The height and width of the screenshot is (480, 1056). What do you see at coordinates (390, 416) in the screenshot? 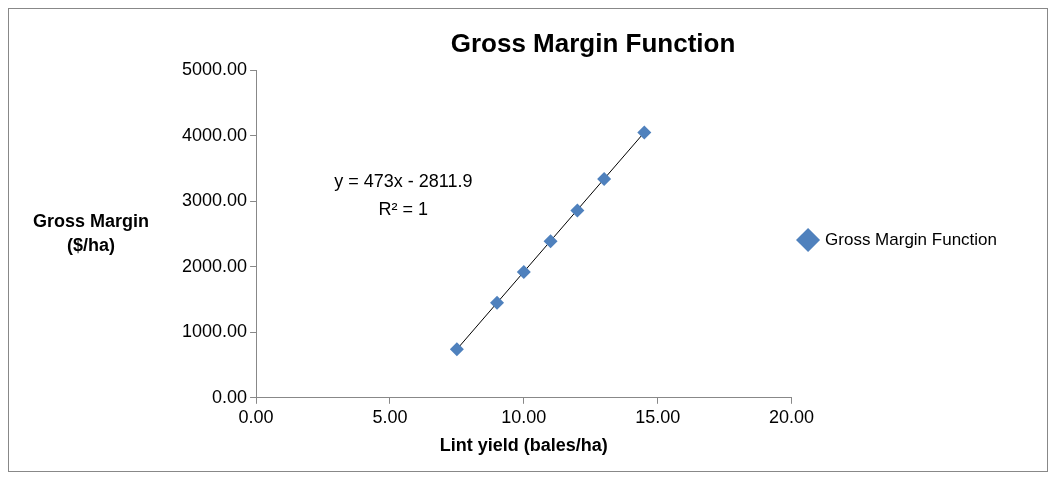
I see `x-tick-label: 5.00` at bounding box center [390, 416].